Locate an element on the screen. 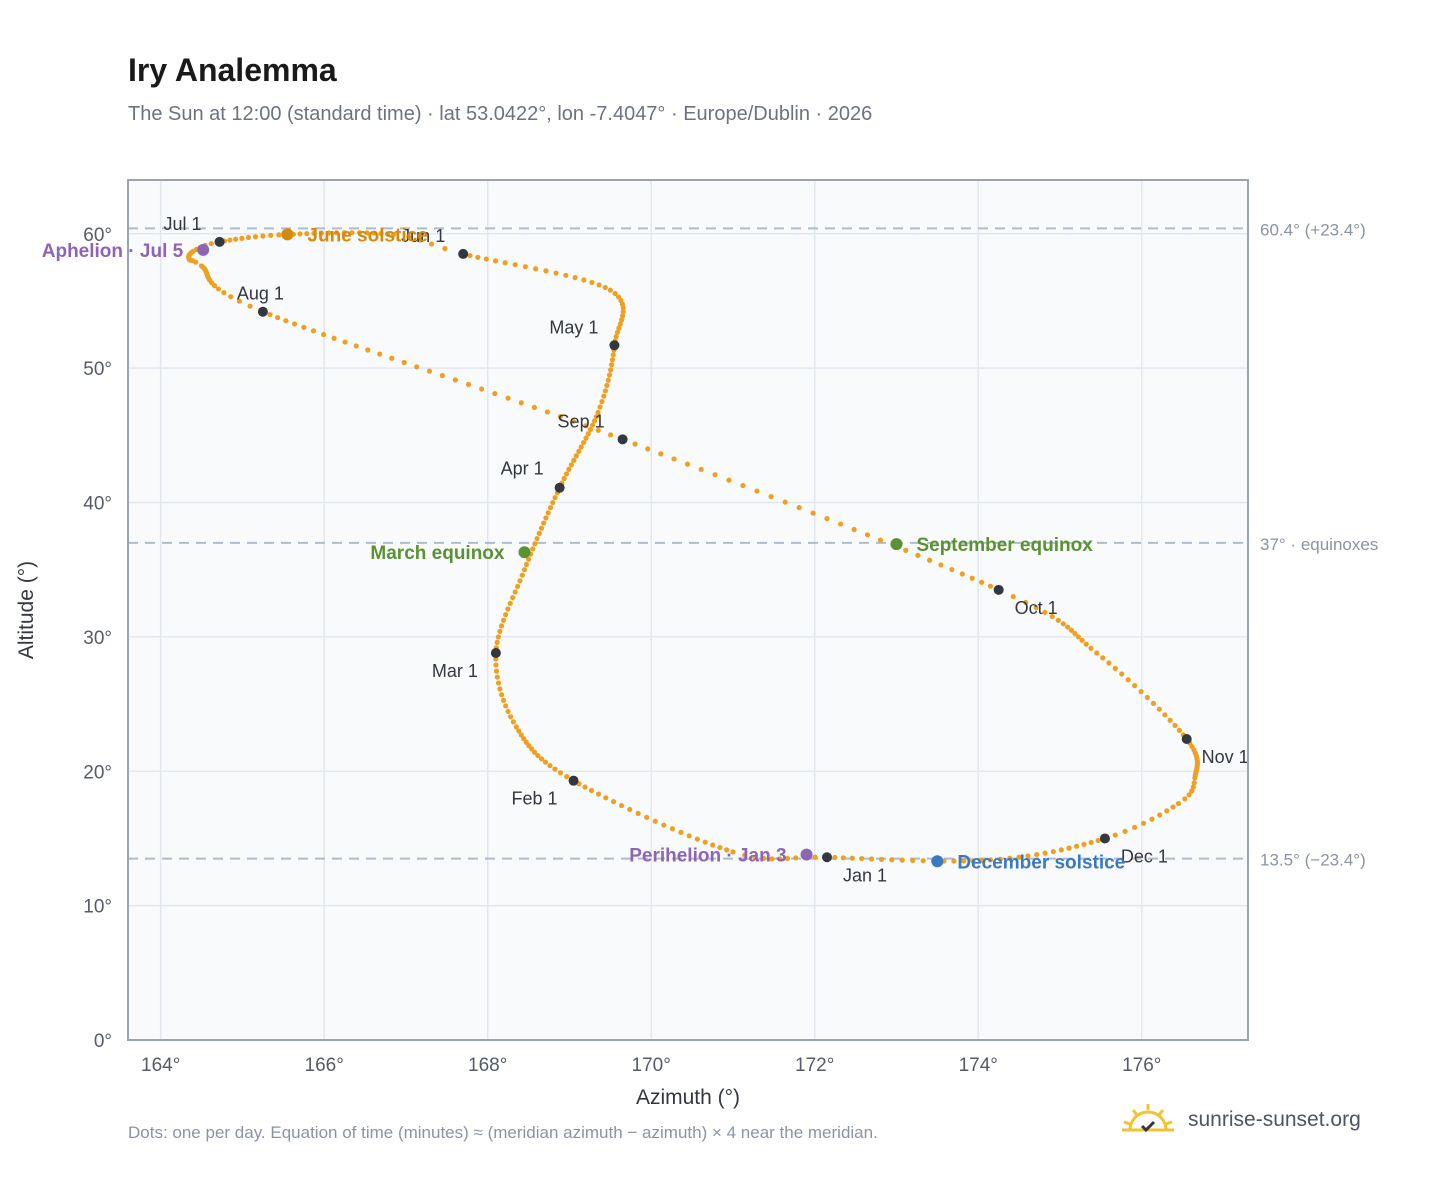 The image size is (1448, 1188). month-start-label: May 1 is located at coordinates (573, 327).